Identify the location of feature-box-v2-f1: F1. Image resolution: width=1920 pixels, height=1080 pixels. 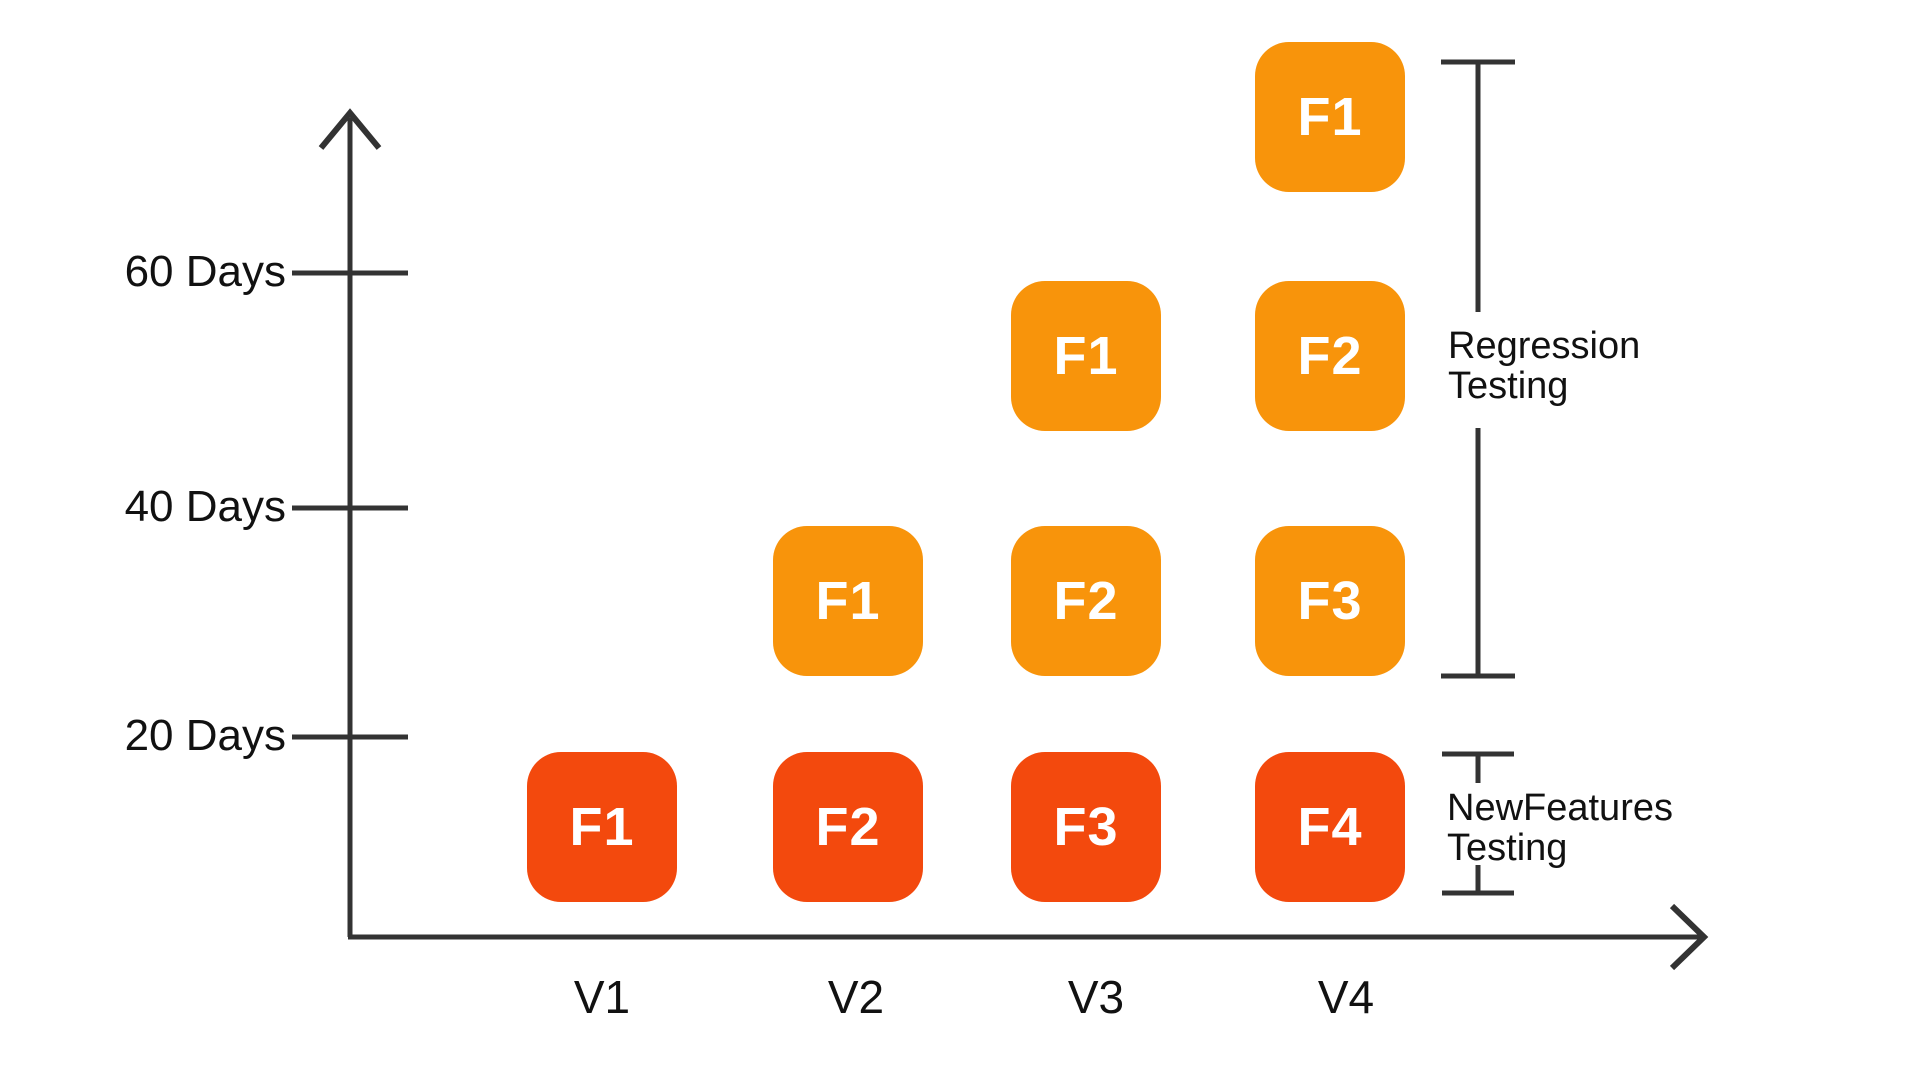
(848, 601).